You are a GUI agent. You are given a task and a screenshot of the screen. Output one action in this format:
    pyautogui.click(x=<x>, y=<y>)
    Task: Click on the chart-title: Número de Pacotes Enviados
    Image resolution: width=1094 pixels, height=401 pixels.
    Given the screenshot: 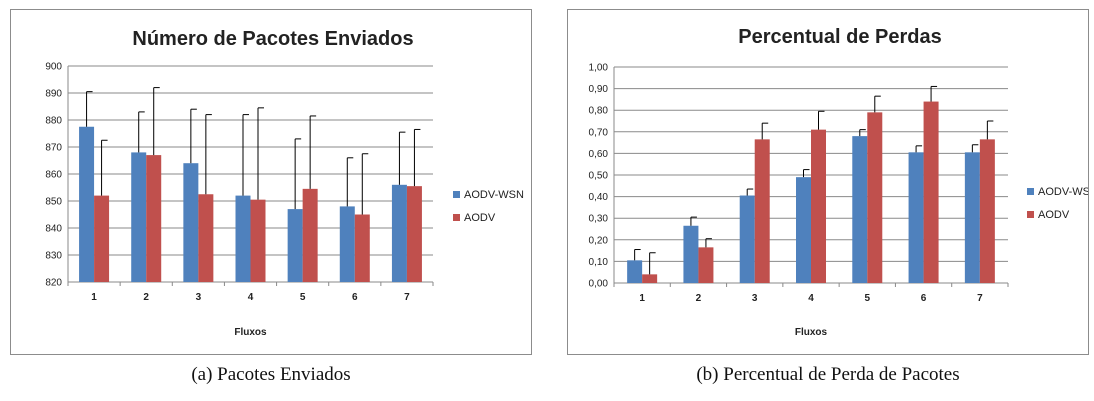 What is the action you would take?
    pyautogui.click(x=272, y=39)
    